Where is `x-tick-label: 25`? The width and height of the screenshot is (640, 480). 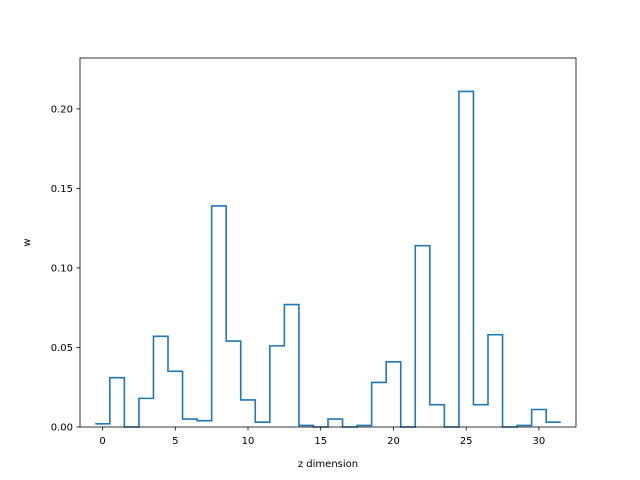
x-tick-label: 25 is located at coordinates (466, 441).